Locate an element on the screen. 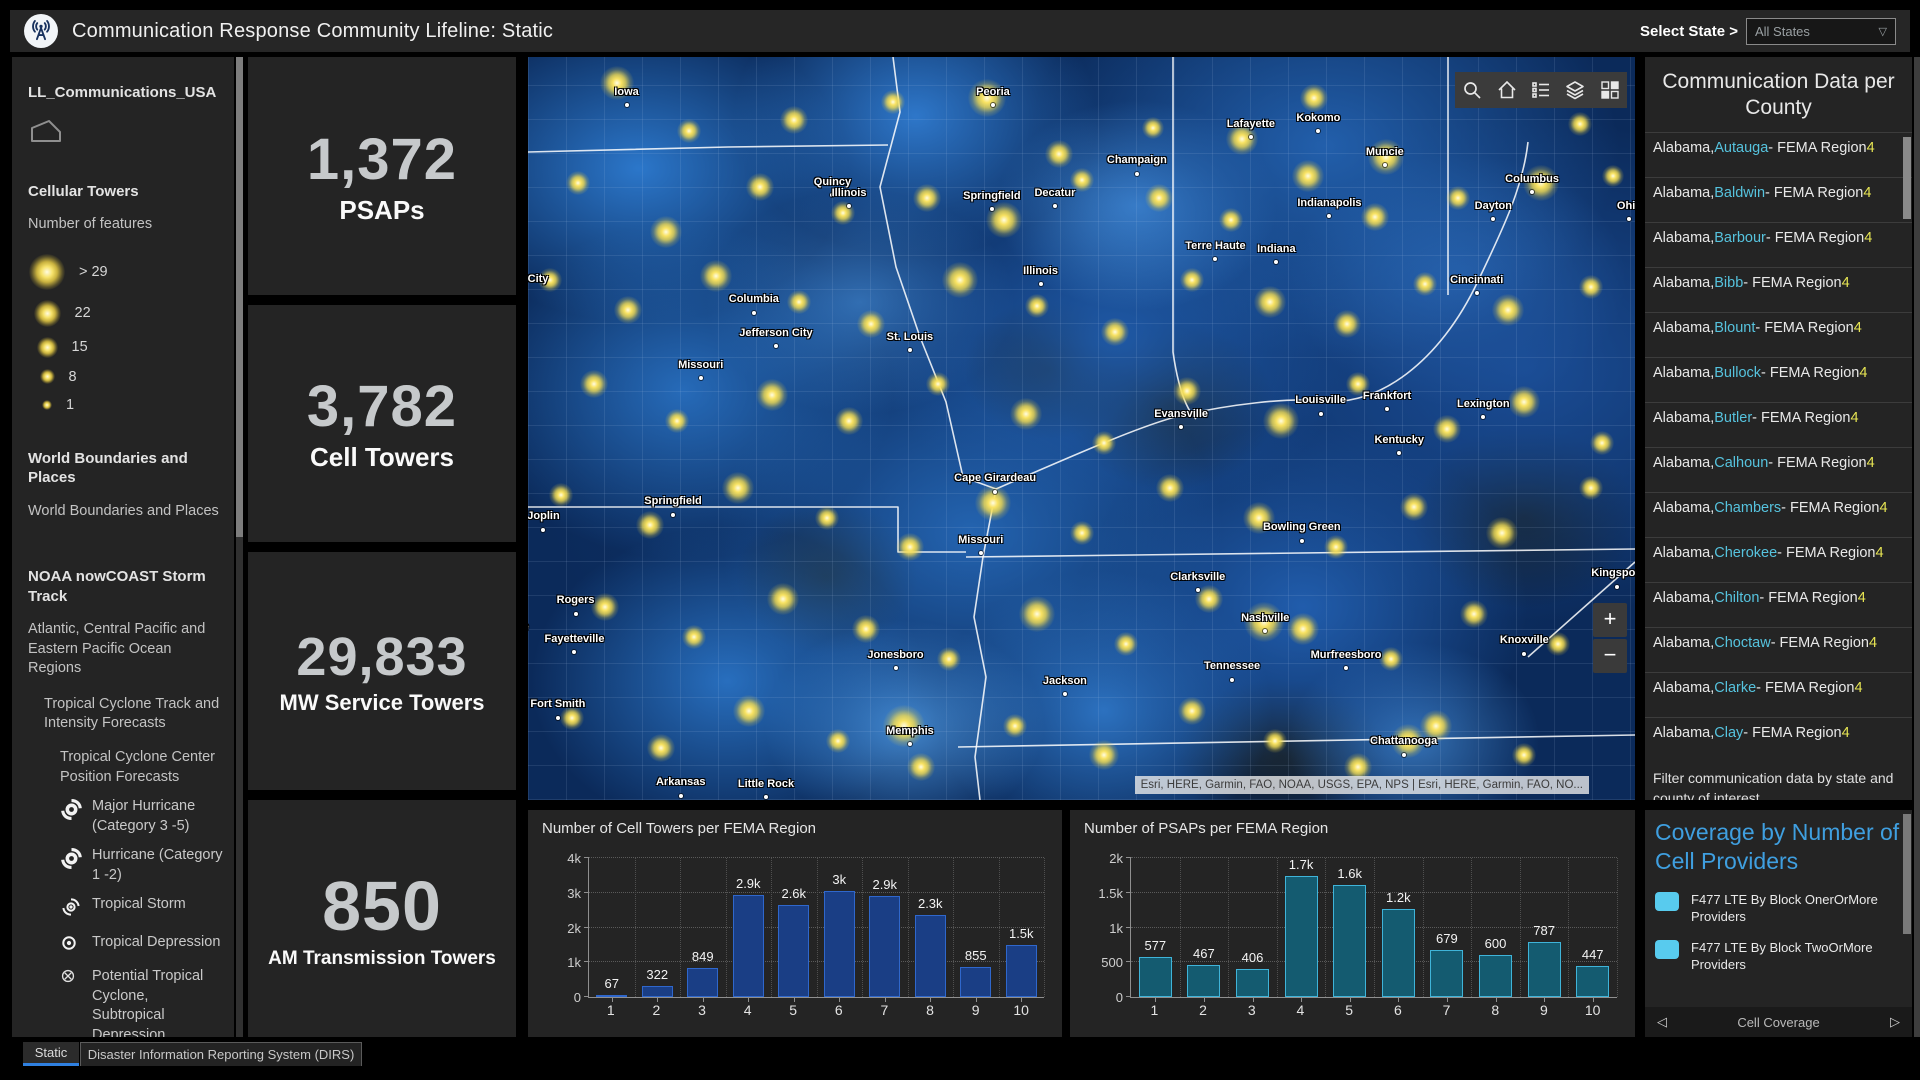 Image resolution: width=1920 pixels, height=1080 pixels. county-row: Alabama, Autauga - FEMA Region 4 is located at coordinates (1778, 154).